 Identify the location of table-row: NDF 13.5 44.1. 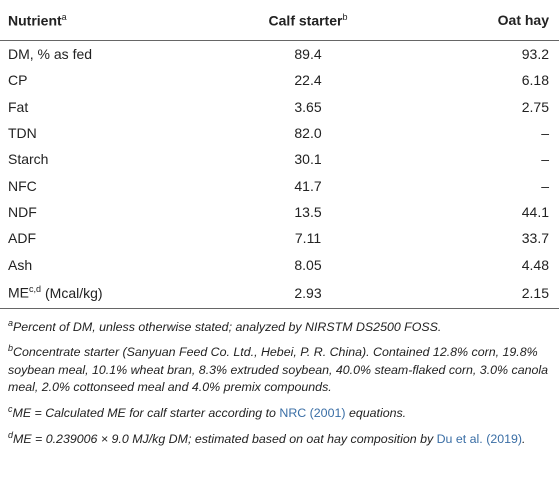
(279, 212).